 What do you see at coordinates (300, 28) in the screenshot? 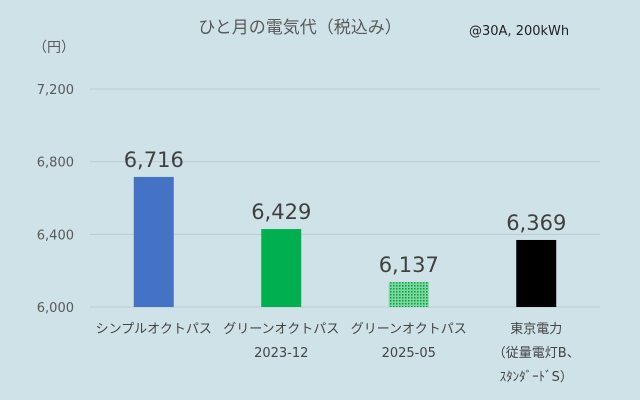
I see `chart-title: ひと月の電気代（税込み）` at bounding box center [300, 28].